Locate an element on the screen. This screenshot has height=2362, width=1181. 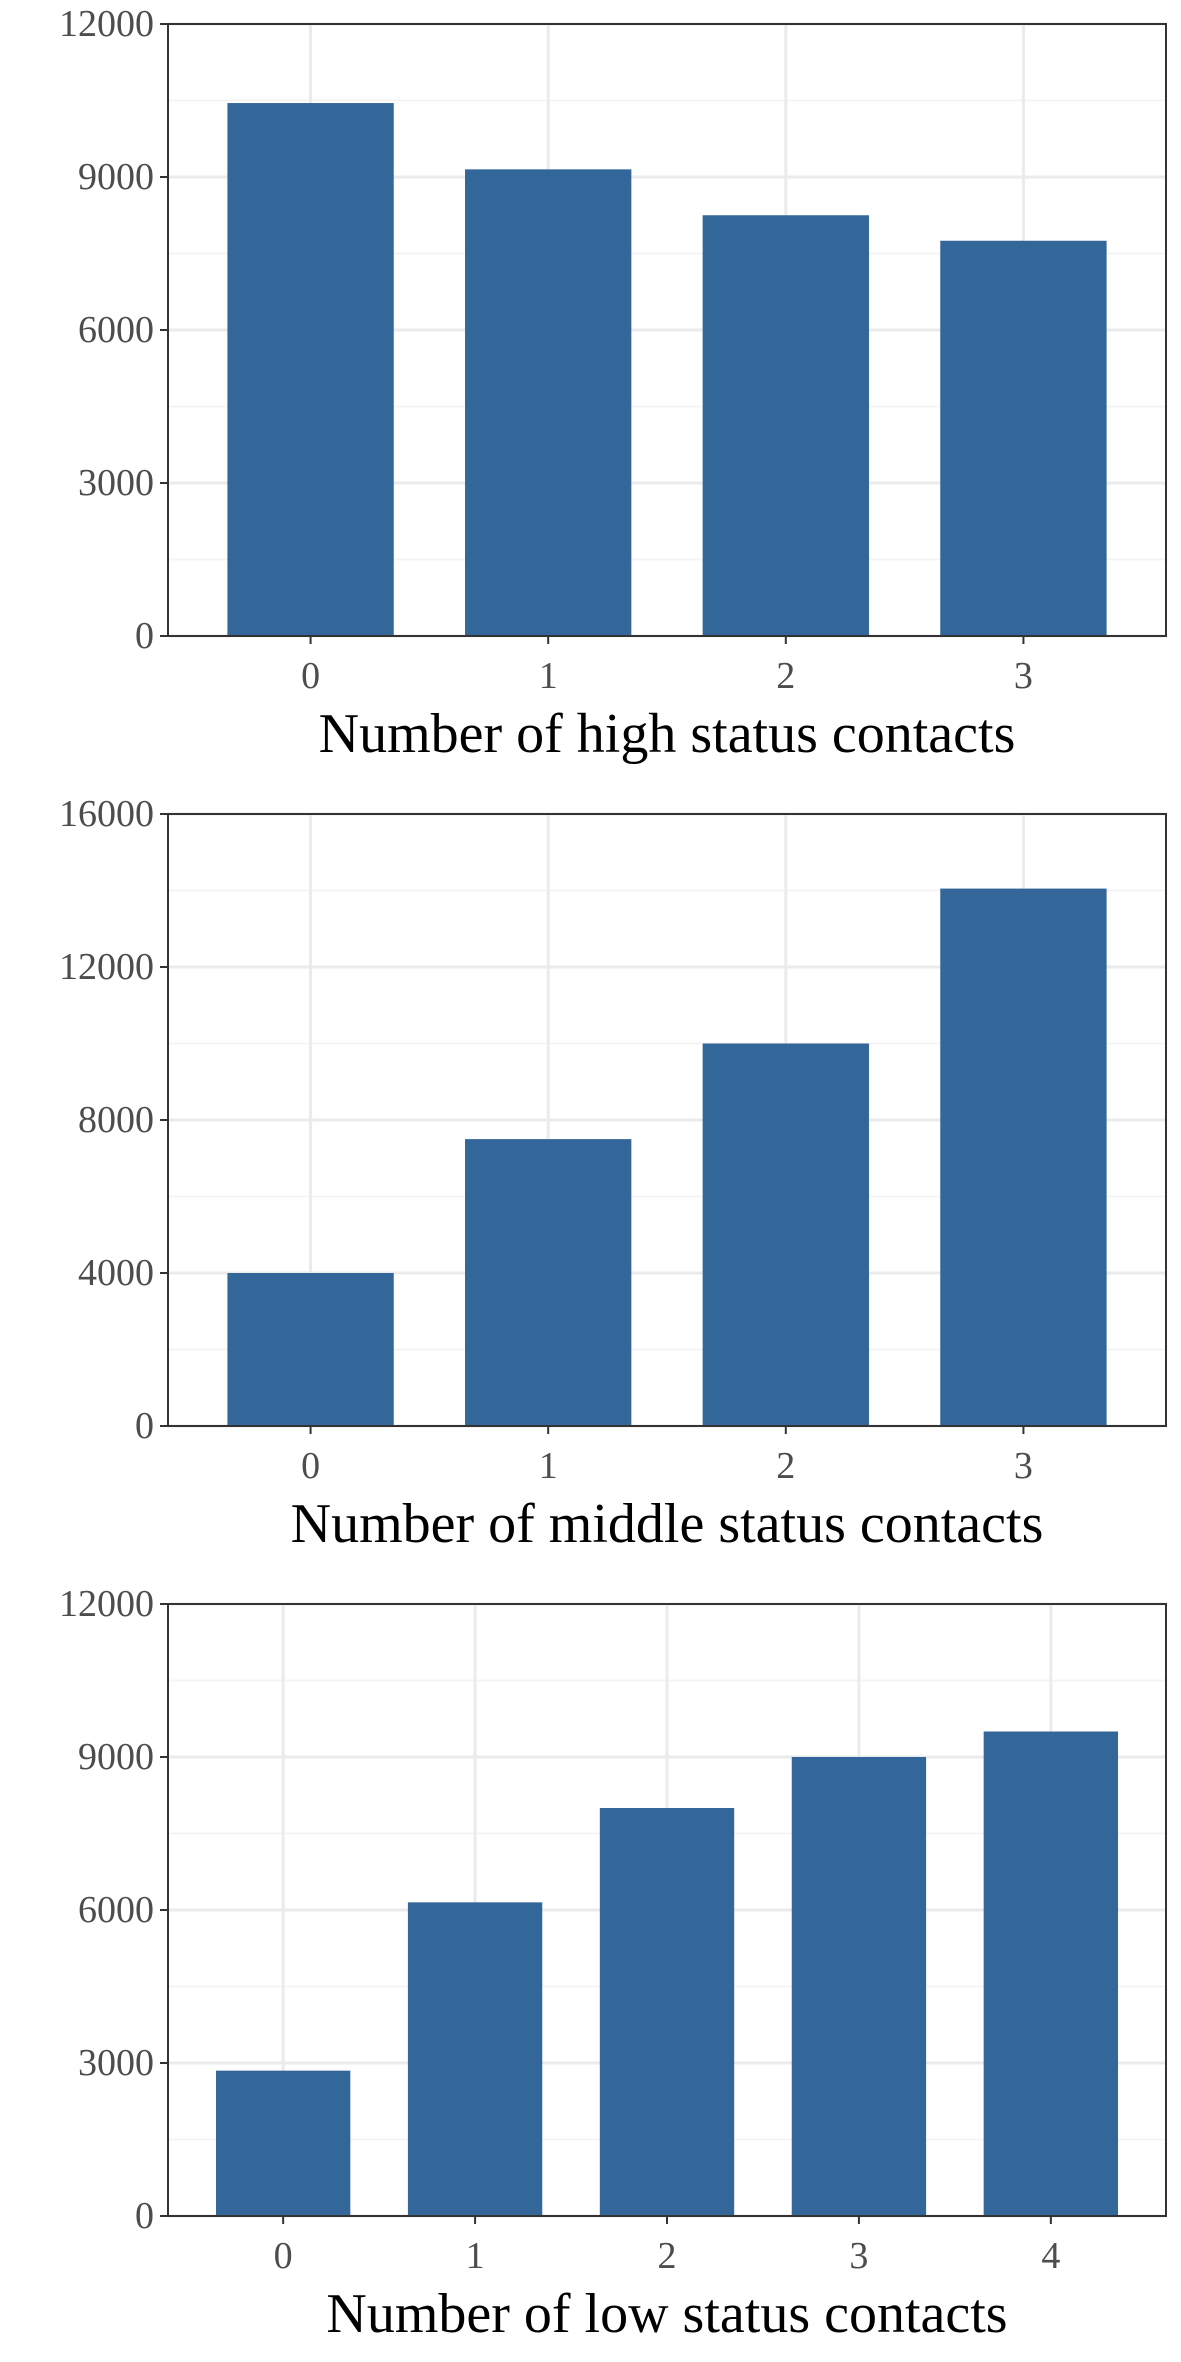
x-axis-title: Number of high status contacts is located at coordinates (667, 734).